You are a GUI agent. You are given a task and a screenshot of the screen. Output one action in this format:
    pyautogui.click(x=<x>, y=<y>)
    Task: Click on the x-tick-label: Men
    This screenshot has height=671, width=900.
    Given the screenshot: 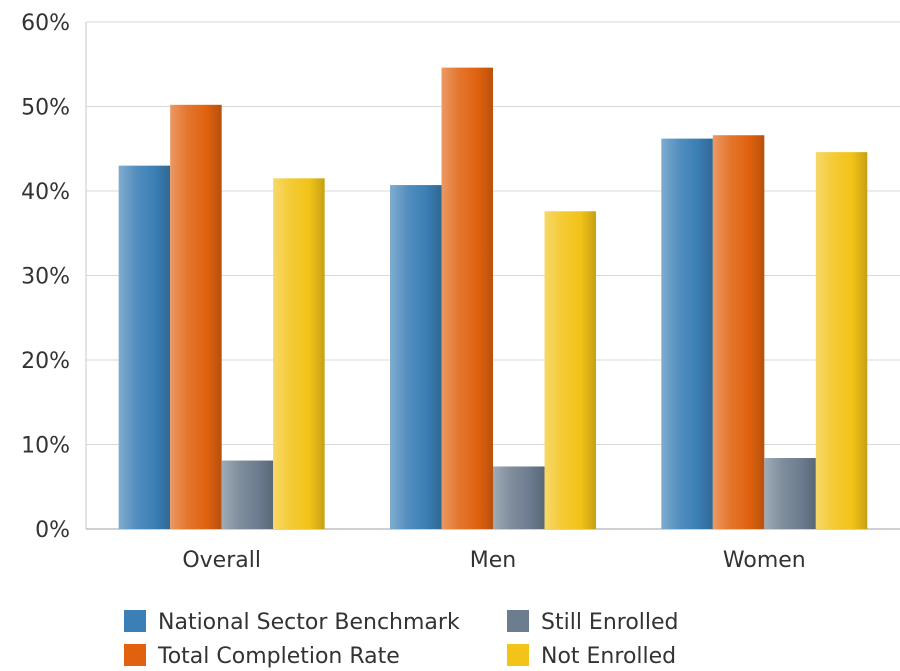 What is the action you would take?
    pyautogui.click(x=493, y=560)
    